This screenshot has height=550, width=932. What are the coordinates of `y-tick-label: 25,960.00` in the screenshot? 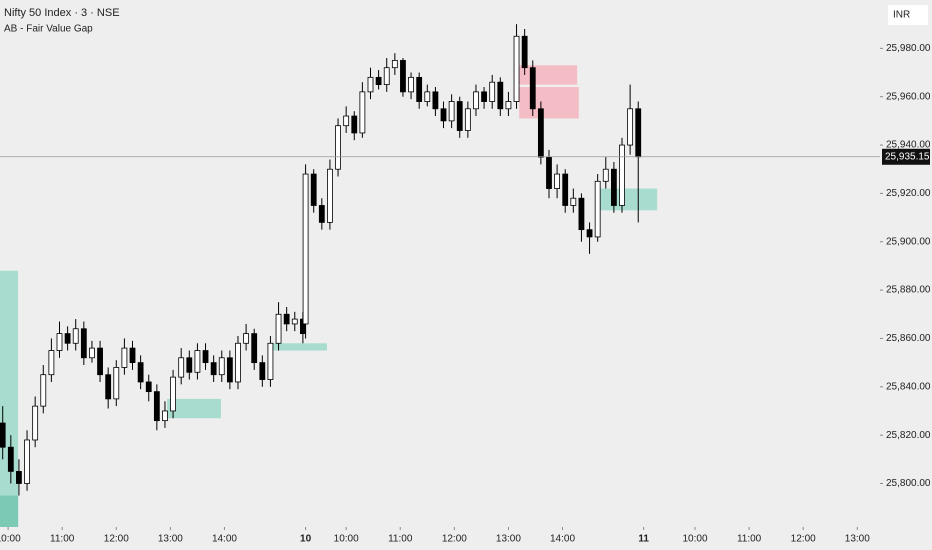 It's located at (908, 96).